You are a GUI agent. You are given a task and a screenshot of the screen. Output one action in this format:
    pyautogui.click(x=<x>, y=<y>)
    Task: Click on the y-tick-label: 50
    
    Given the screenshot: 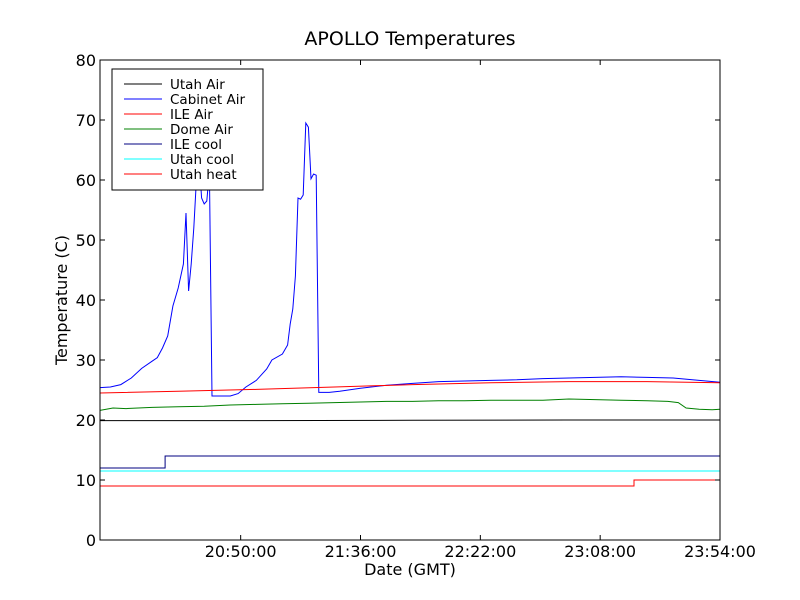 What is the action you would take?
    pyautogui.click(x=86, y=240)
    